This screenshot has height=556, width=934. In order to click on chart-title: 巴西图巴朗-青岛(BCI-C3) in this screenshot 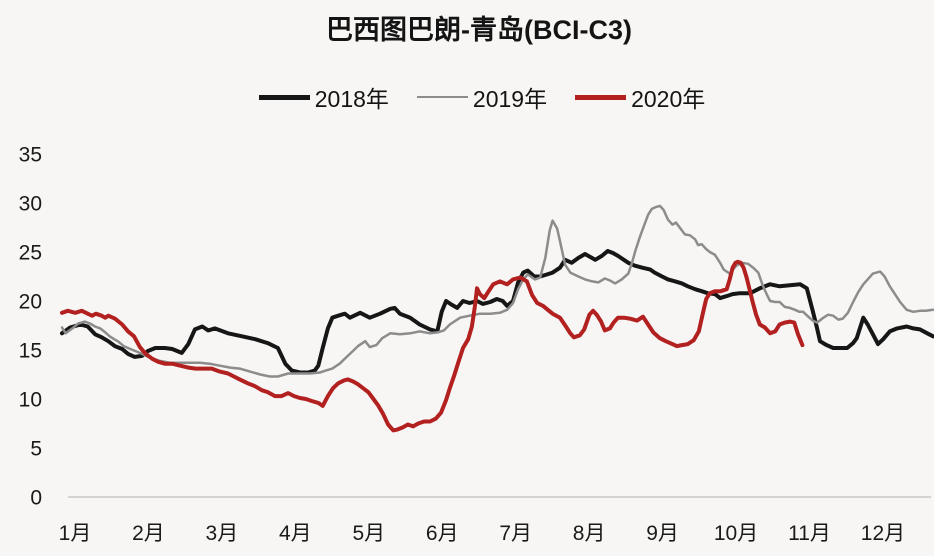, I will do `click(479, 30)`.